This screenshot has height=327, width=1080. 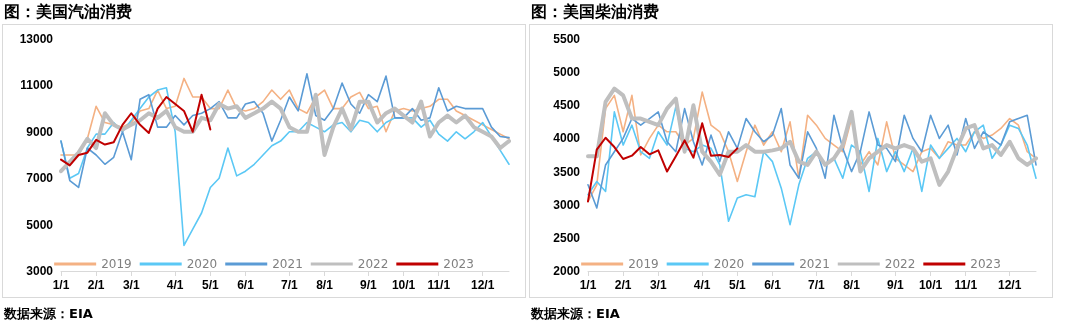 I want to click on y-tick-label: 4500, so click(x=567, y=105).